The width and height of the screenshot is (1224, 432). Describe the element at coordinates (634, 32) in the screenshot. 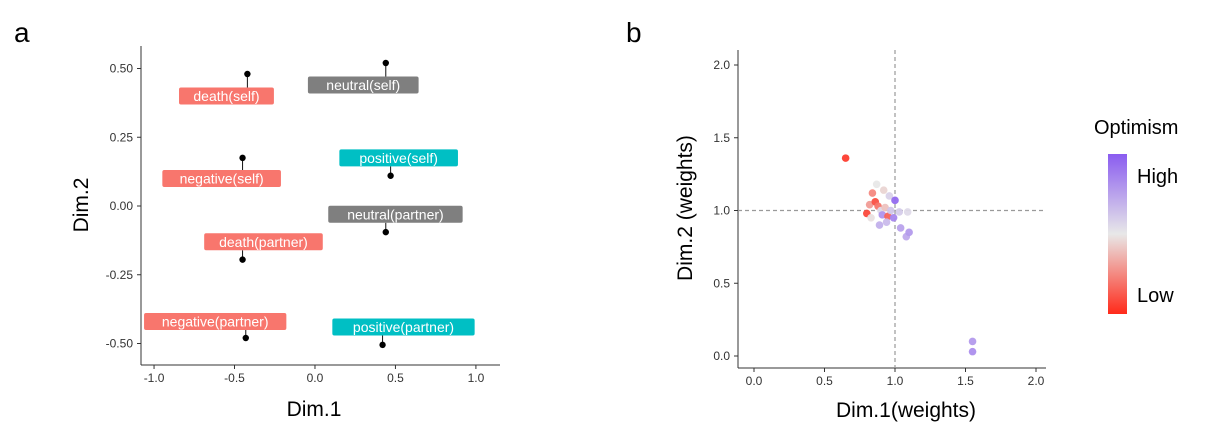

I see `panel-b-letter: b` at that location.